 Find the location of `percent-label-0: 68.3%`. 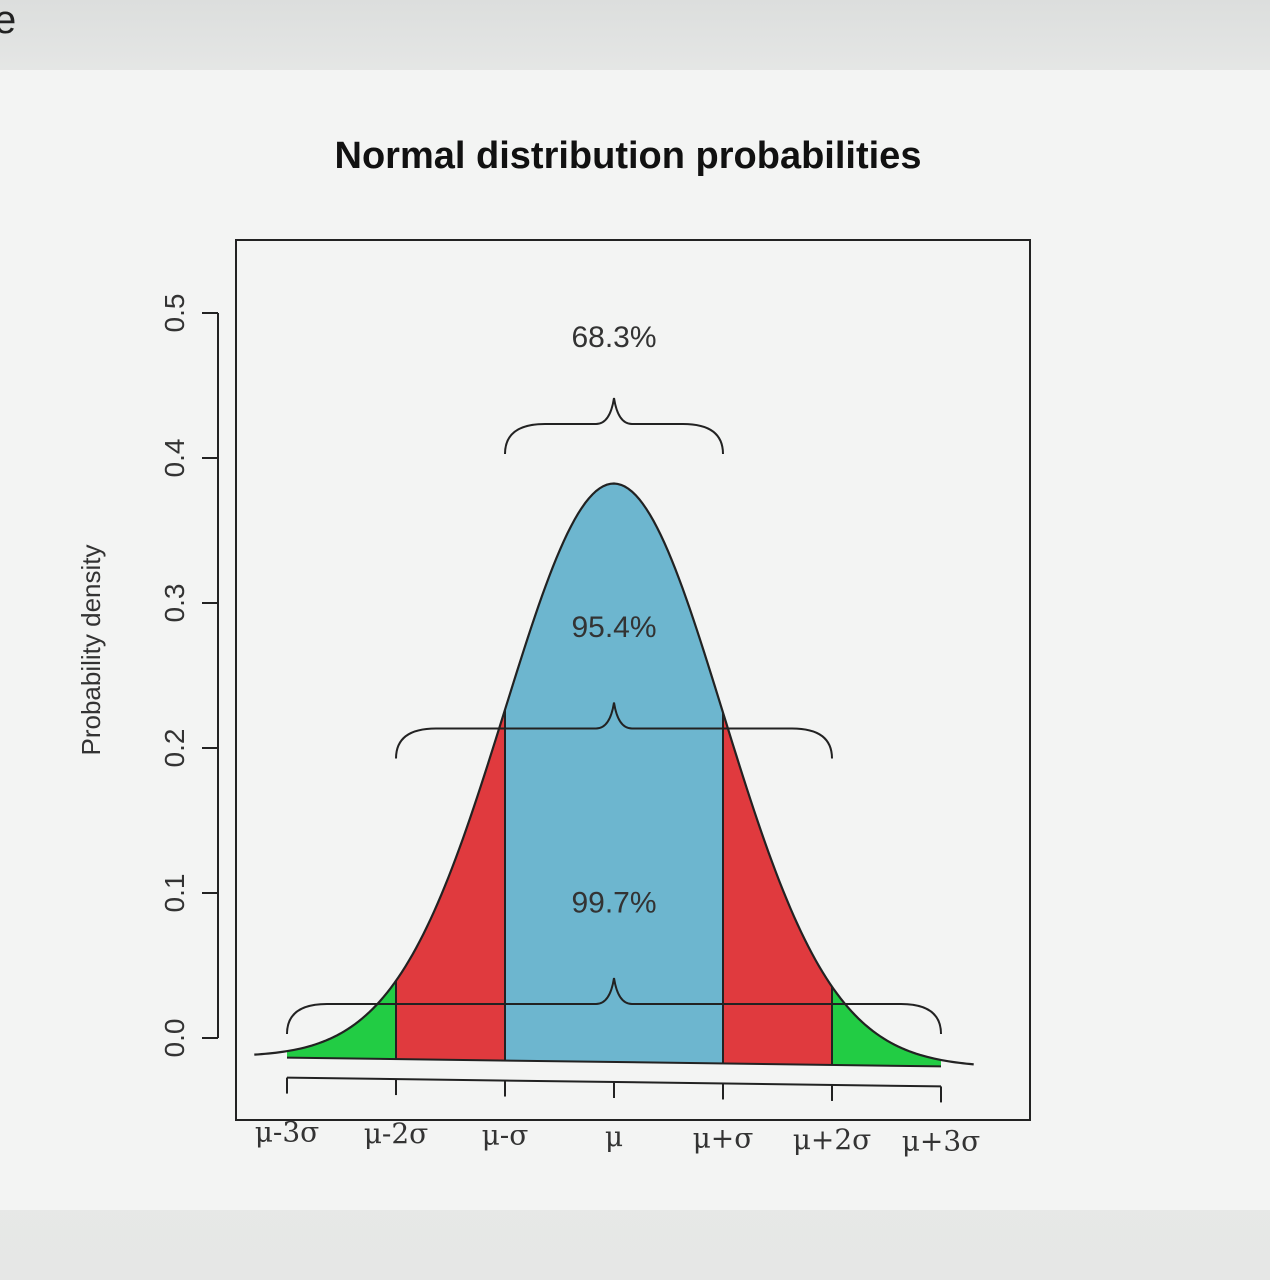

percent-label-0: 68.3% is located at coordinates (613, 337).